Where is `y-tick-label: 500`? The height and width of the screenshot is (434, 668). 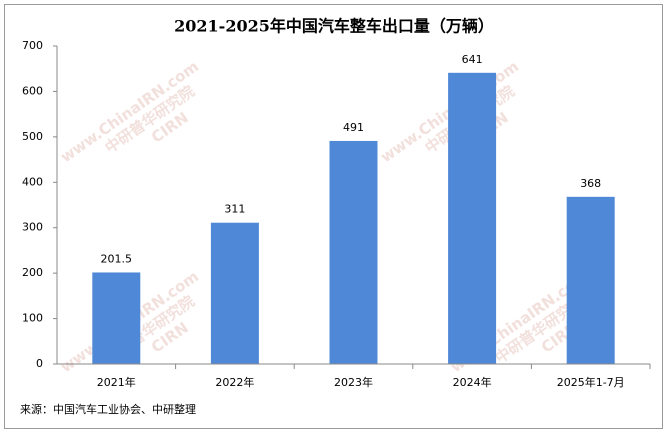 y-tick-label: 500 is located at coordinates (32, 136).